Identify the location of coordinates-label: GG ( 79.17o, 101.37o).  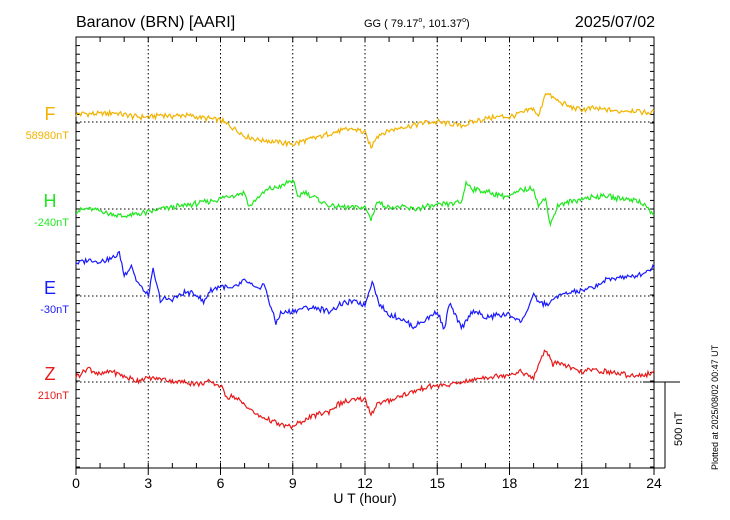
(417, 23).